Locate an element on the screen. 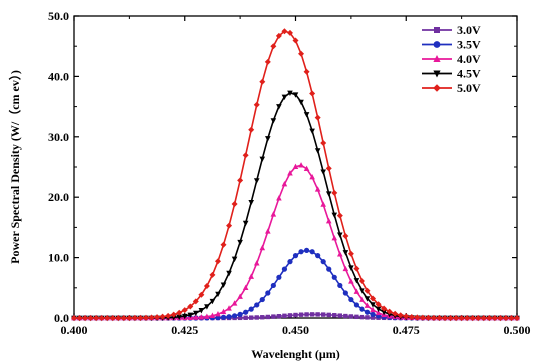 This screenshot has height=363, width=537. legend-entry: 3.5V is located at coordinates (451, 45).